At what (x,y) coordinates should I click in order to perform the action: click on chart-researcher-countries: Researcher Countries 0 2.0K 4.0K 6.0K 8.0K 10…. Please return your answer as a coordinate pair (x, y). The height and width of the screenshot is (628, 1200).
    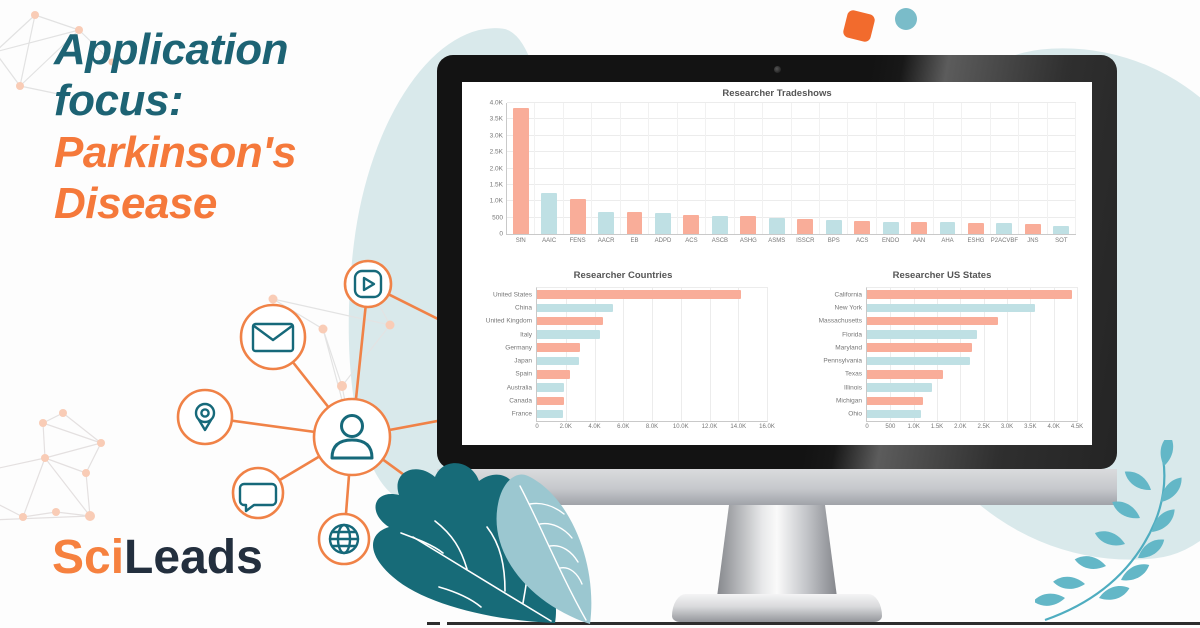
    Looking at the image, I should click on (623, 354).